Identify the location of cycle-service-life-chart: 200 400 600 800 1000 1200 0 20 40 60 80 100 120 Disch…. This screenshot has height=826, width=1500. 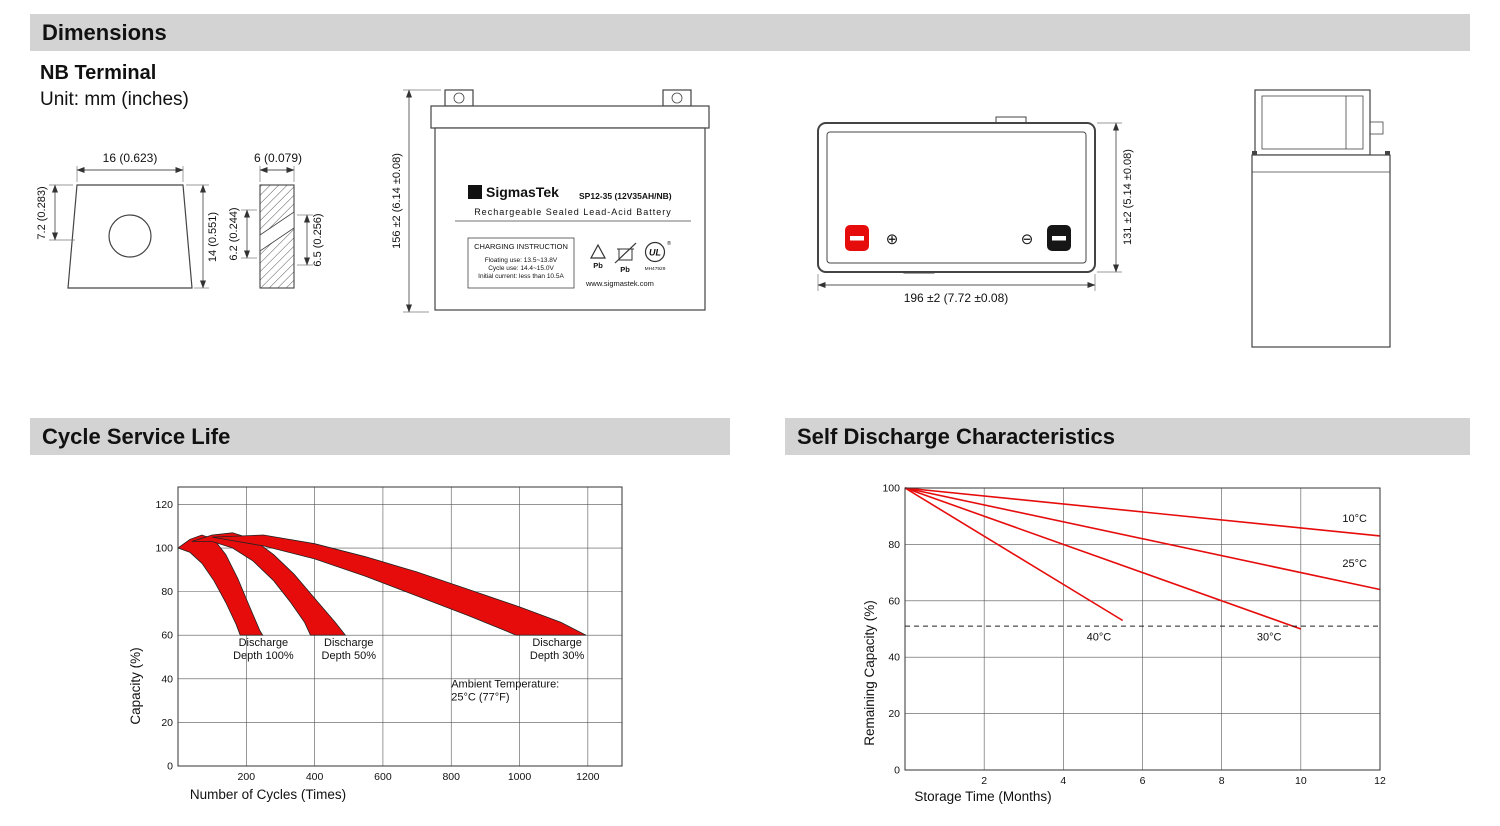
(375, 644).